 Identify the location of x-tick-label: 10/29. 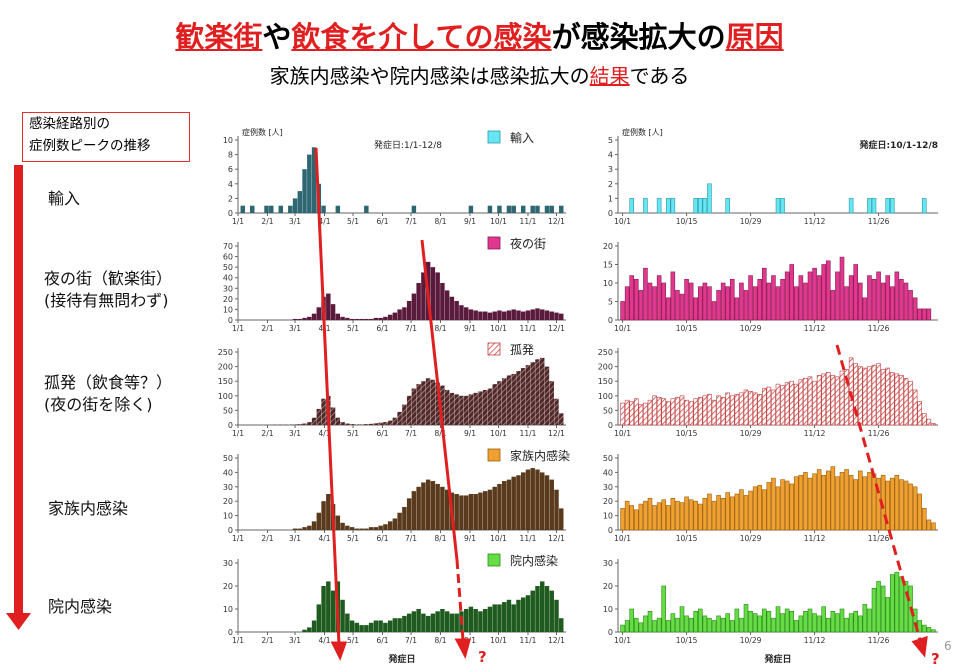
(751, 221).